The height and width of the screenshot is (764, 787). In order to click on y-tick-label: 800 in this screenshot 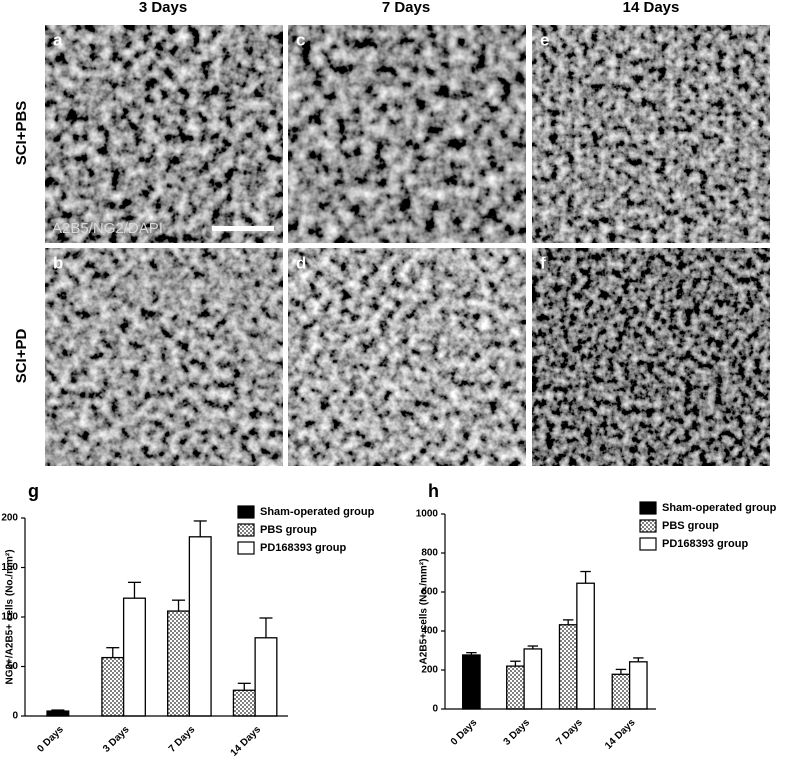, I will do `click(429, 553)`.